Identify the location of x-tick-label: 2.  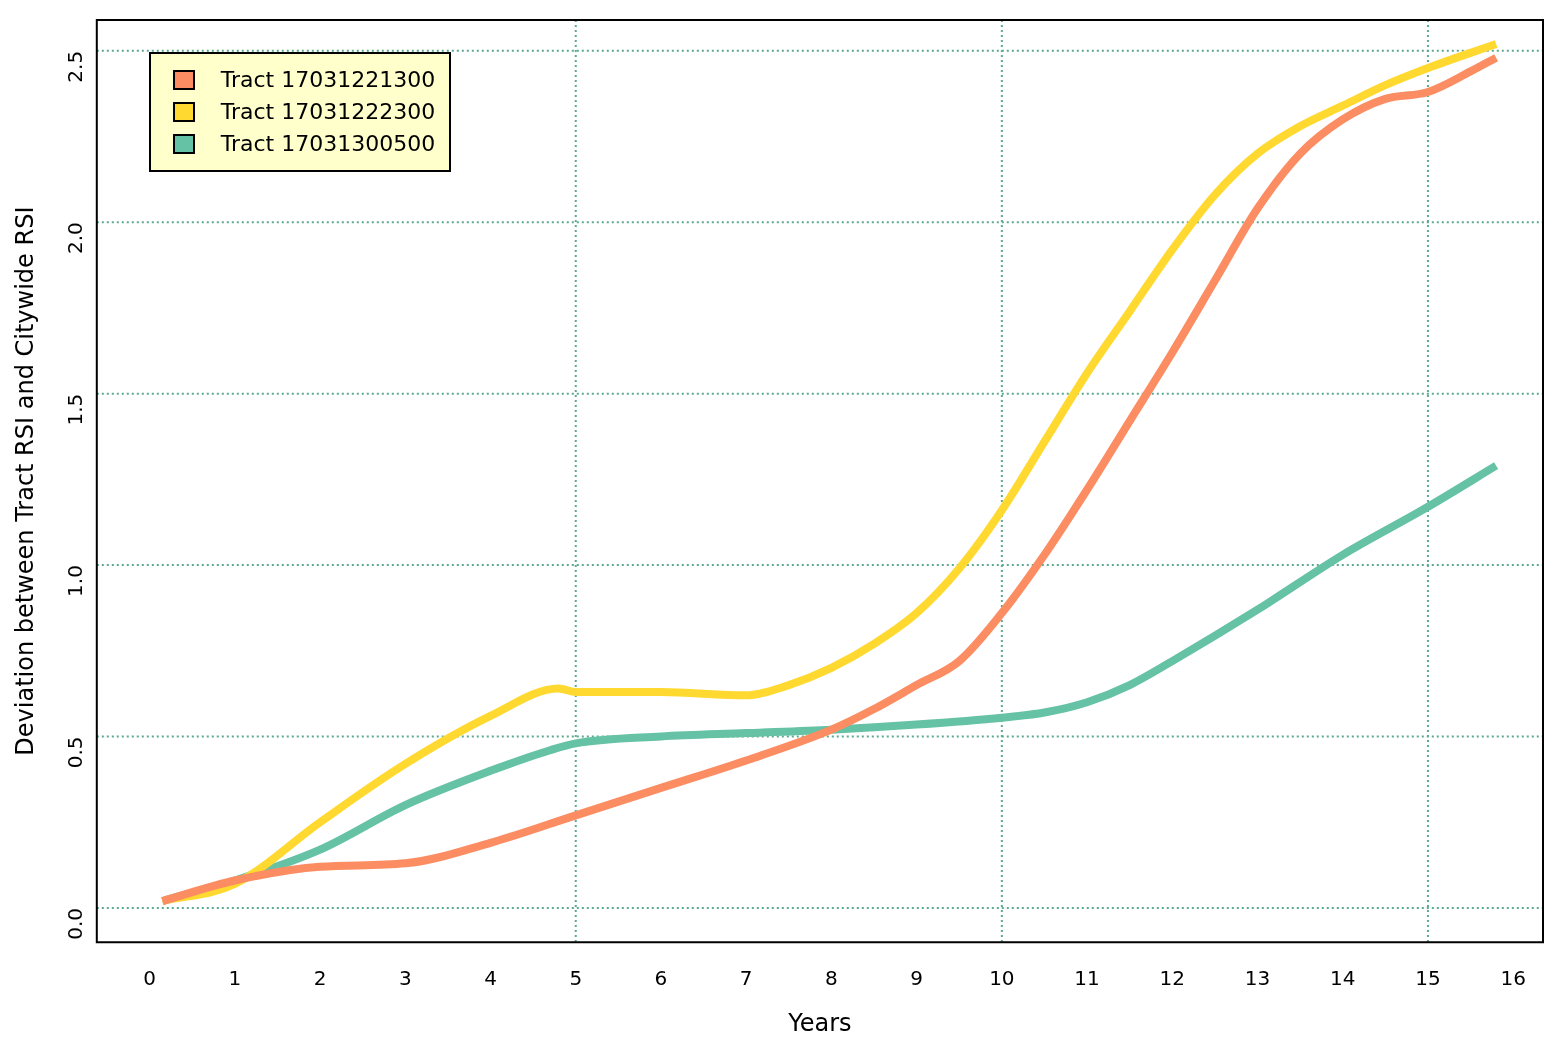
(320, 978).